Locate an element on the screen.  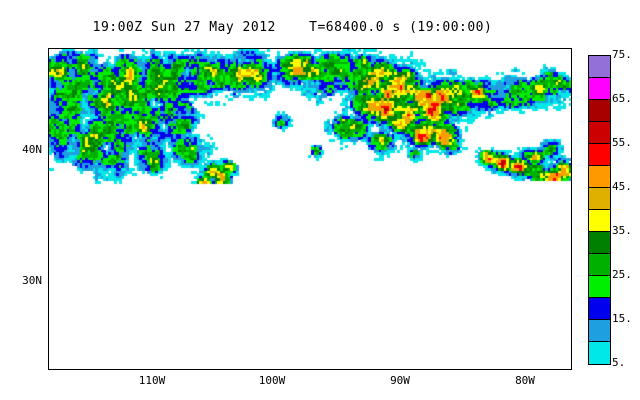
colorbar-tick-45: 45. is located at coordinates (622, 186).